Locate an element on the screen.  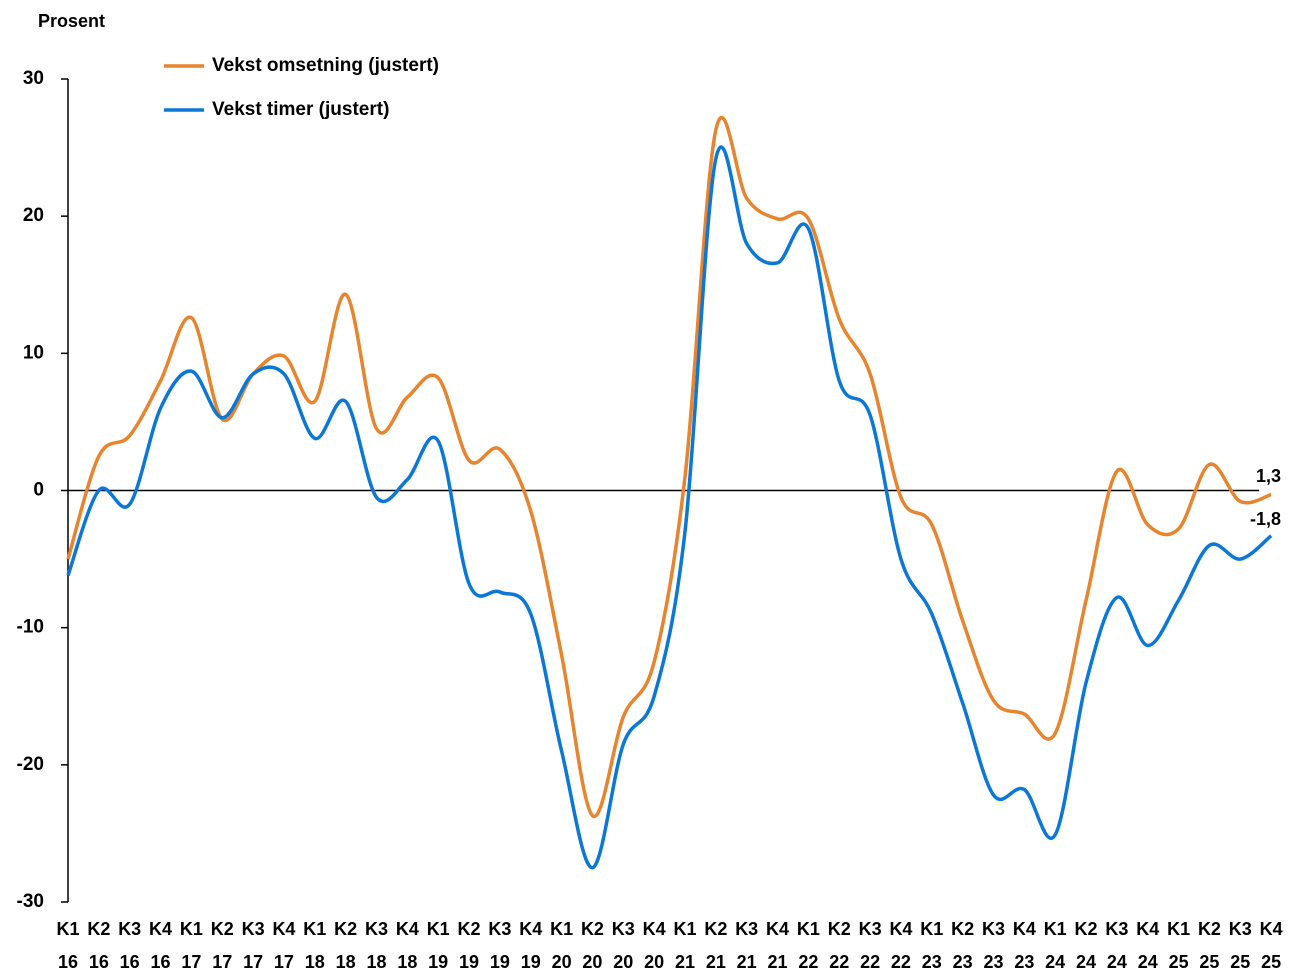
legend-label: Vekst timer (justert) is located at coordinates (300, 109).